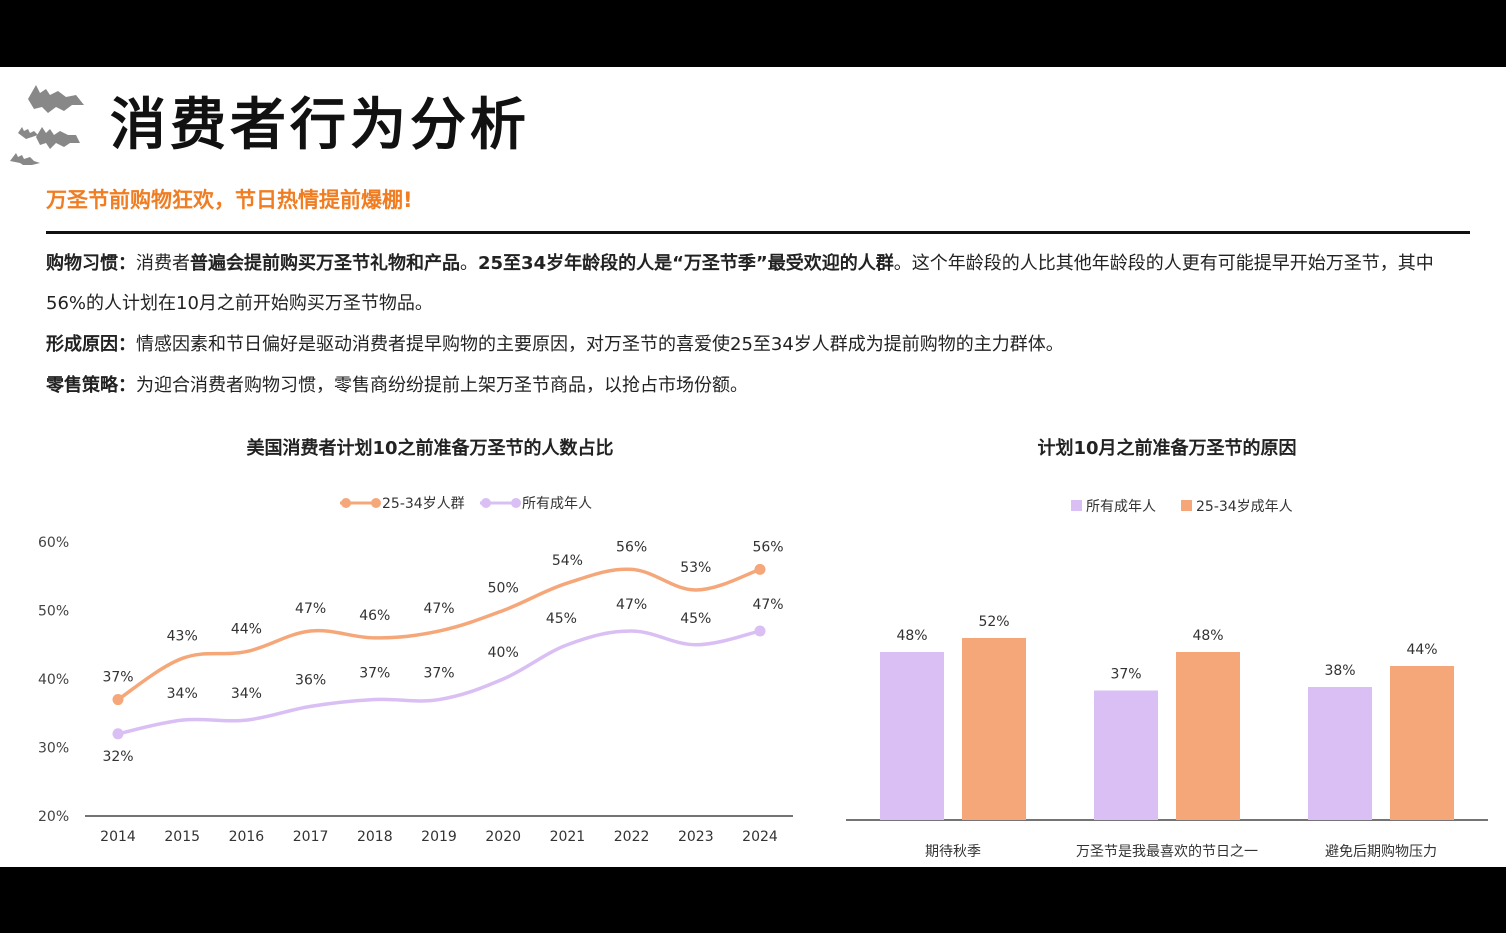 This screenshot has height=933, width=1506. Describe the element at coordinates (310, 680) in the screenshot. I see `data-label: 36%` at that location.